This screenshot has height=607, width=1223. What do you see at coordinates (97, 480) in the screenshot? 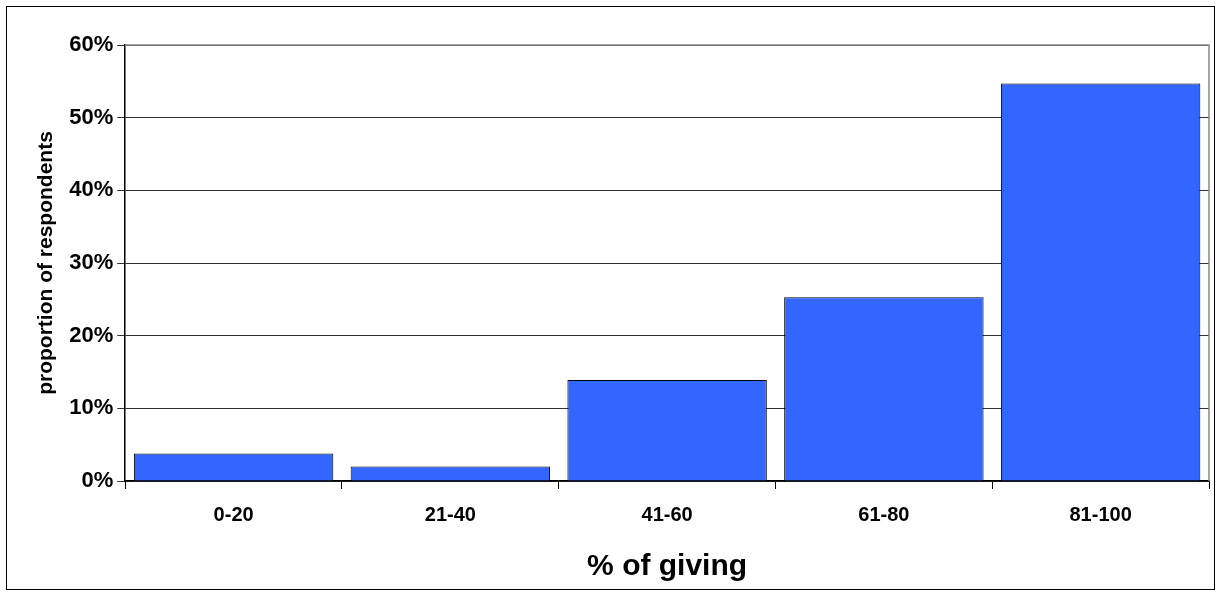
I see `y-tick-label: 0%` at bounding box center [97, 480].